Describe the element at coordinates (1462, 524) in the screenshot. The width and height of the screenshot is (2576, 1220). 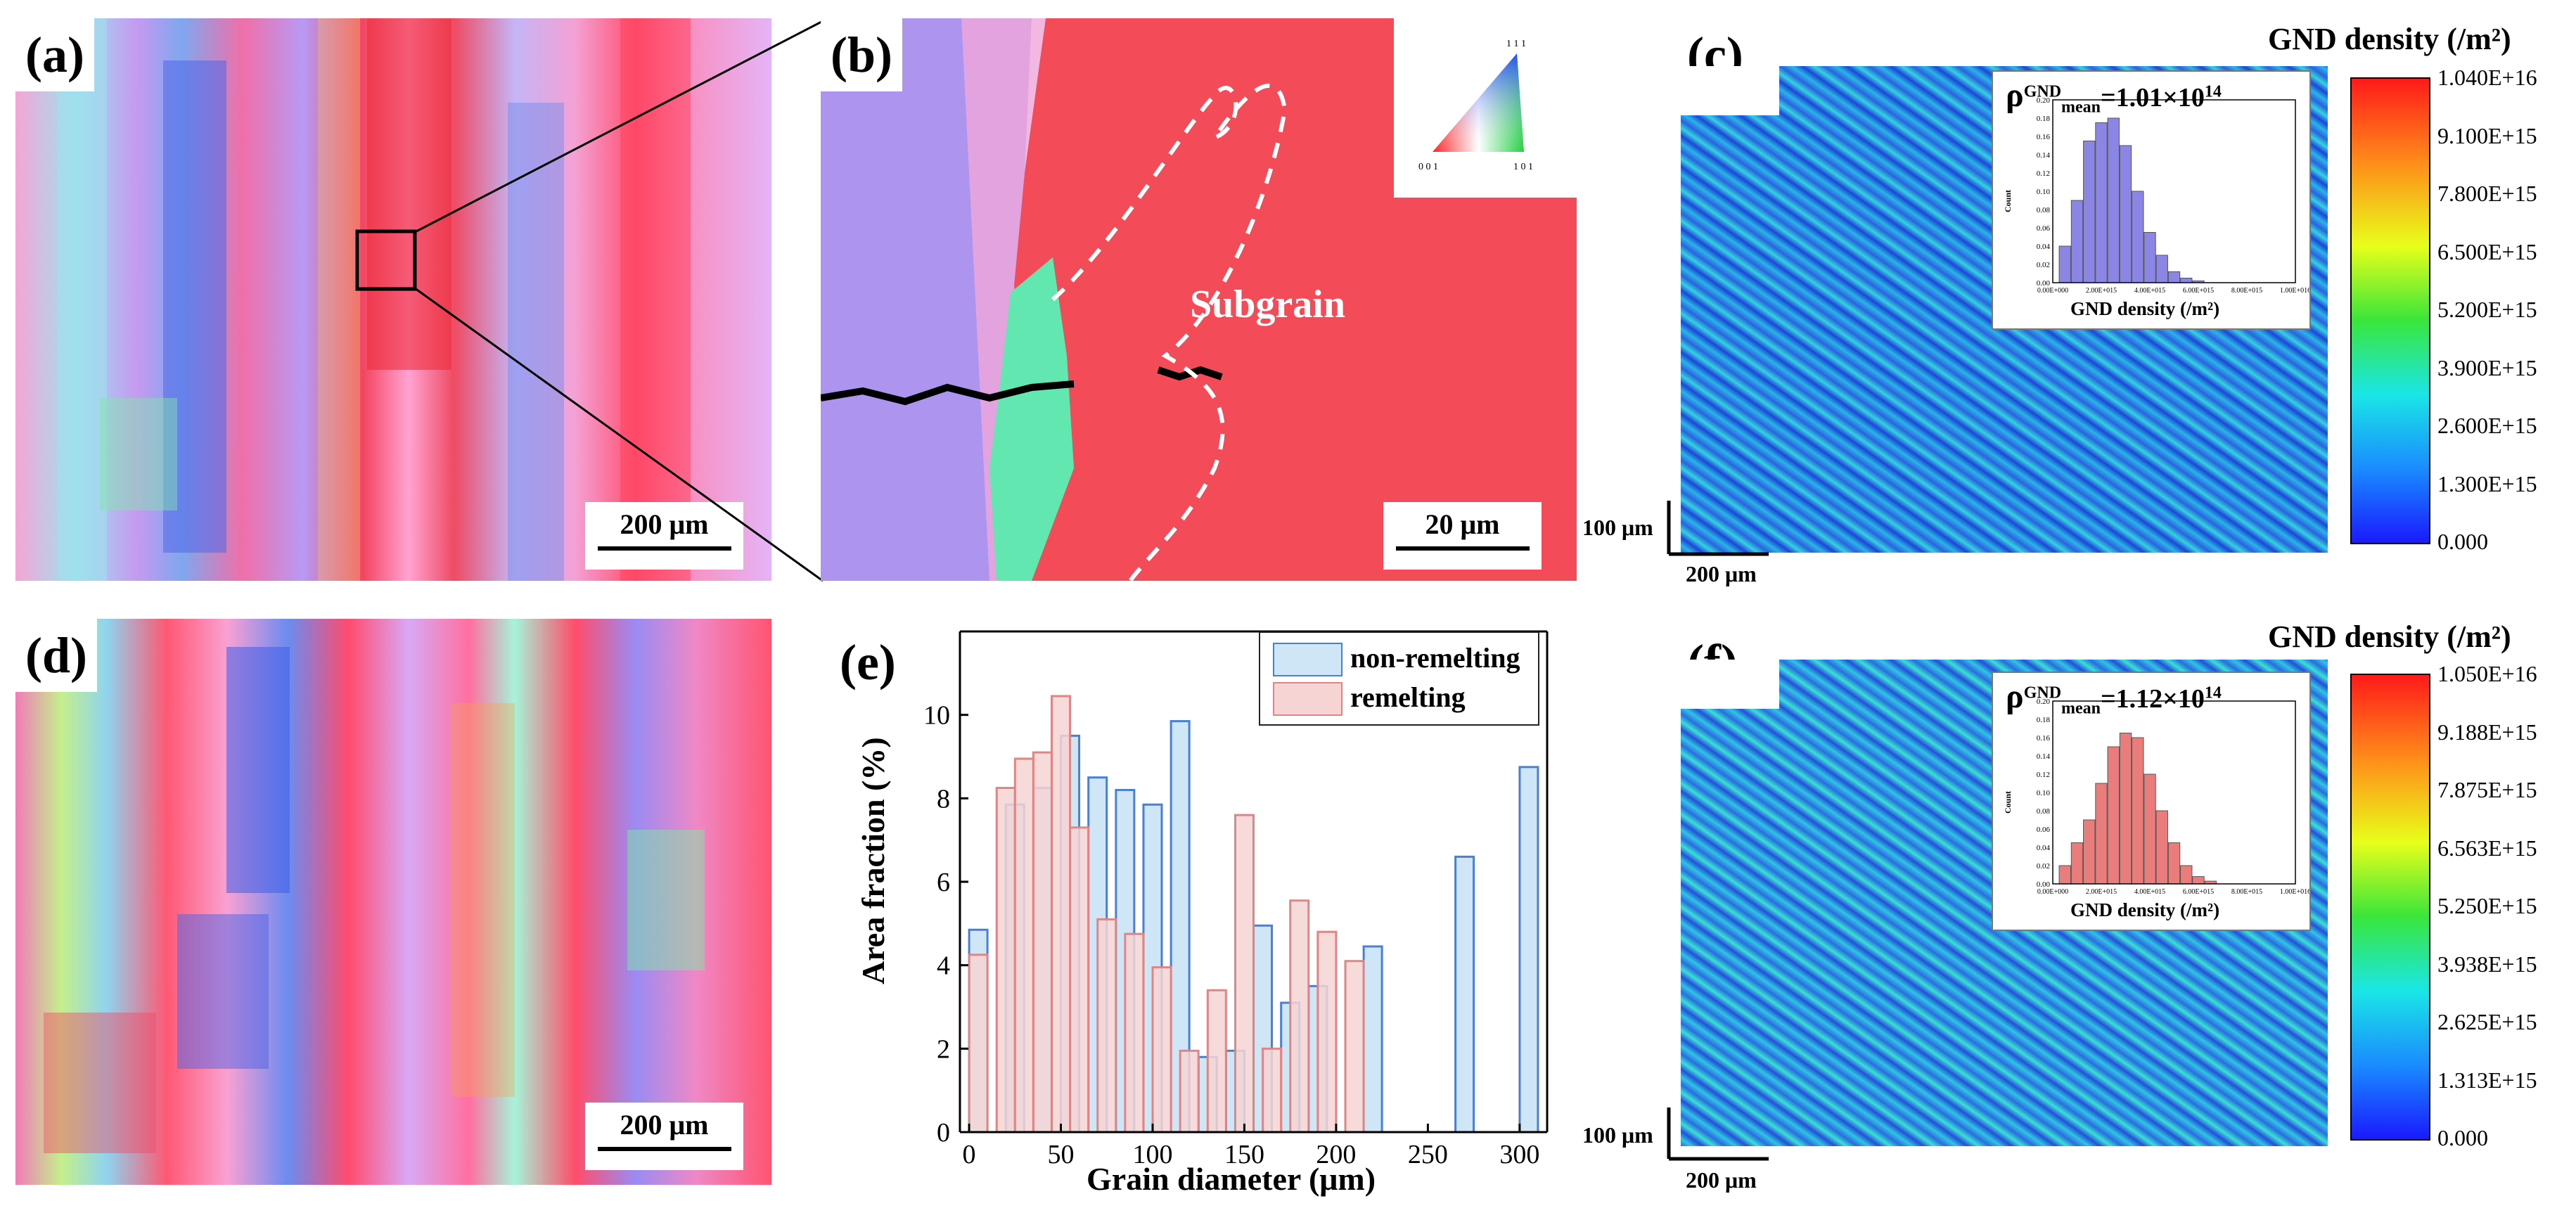
I see `scale-bar-b-label: 20 μm` at that location.